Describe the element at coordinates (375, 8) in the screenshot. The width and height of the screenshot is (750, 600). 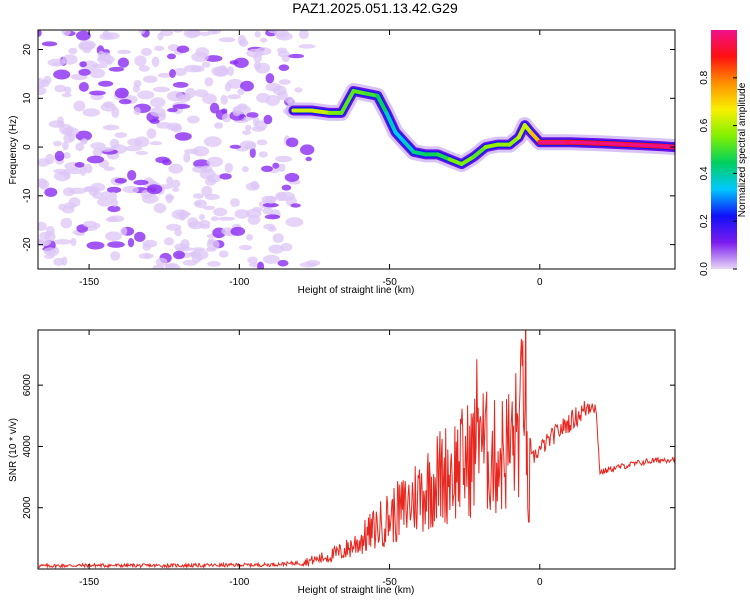
I see `figure-title: PAZ1.2025.051.13.42.G29` at that location.